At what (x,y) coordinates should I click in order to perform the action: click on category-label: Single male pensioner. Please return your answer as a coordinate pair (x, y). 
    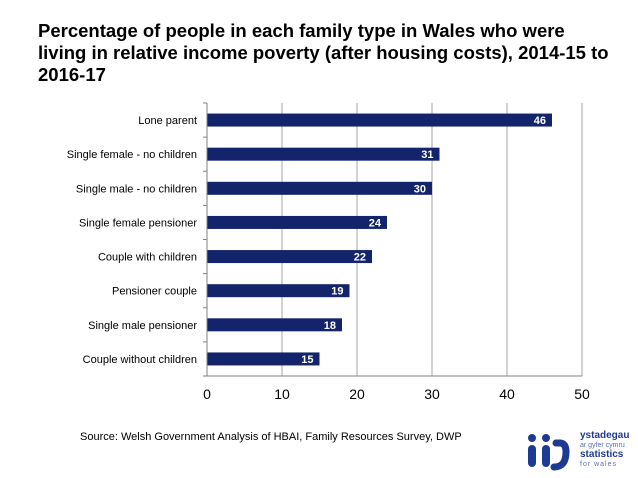
    Looking at the image, I should click on (142, 326).